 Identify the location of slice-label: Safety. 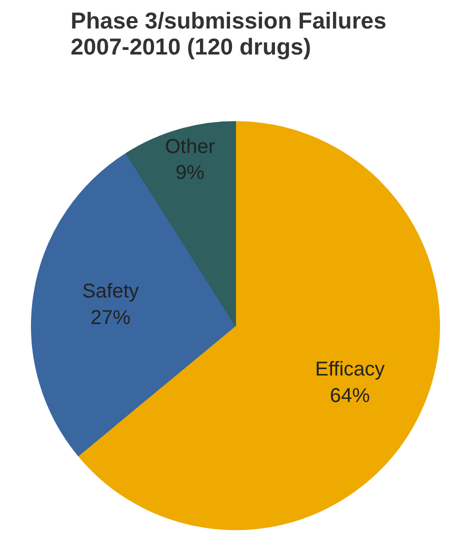
(110, 291).